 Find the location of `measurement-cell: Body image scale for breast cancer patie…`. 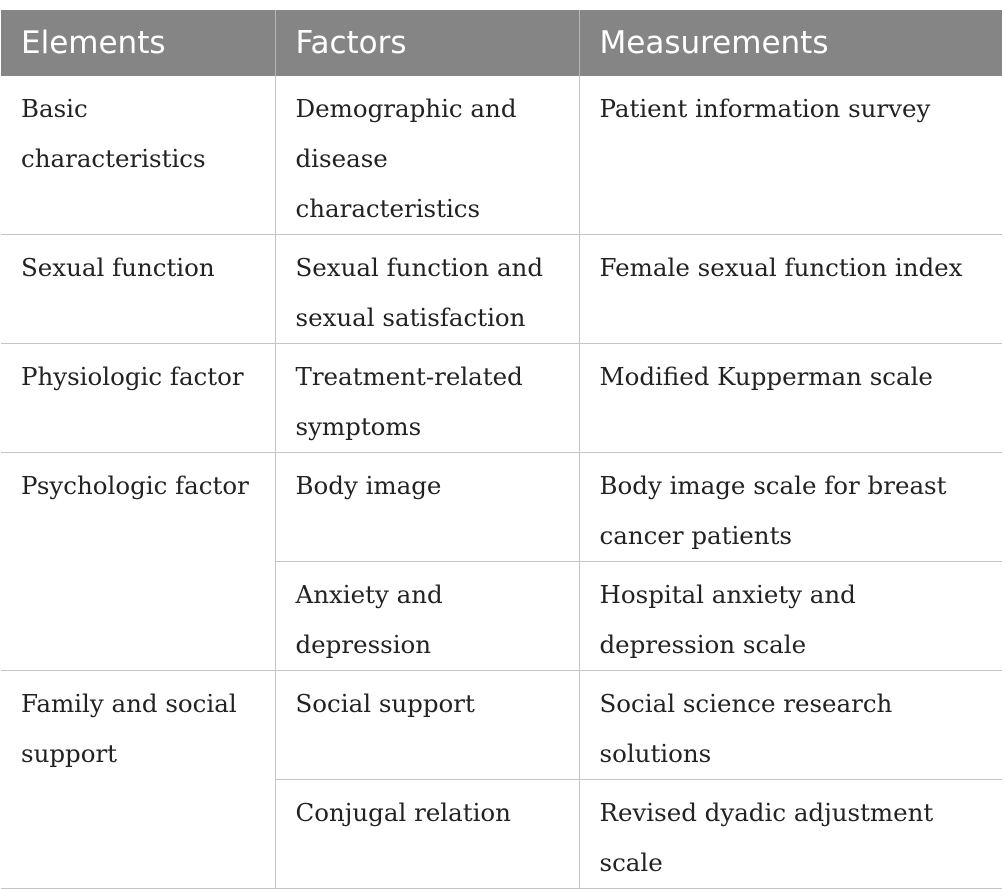

measurement-cell: Body image scale for breast cancer patie… is located at coordinates (790, 507).